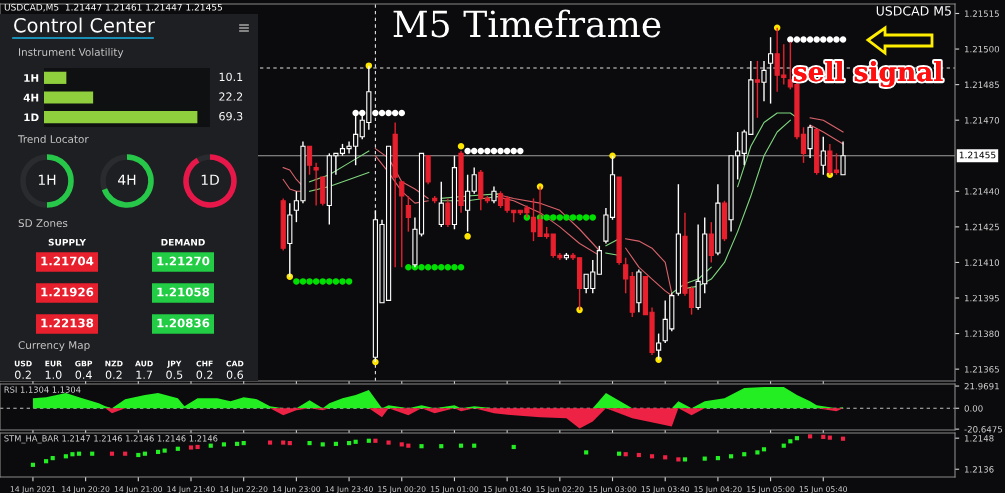  I want to click on y-tick-label: 1.21440, so click(982, 191).